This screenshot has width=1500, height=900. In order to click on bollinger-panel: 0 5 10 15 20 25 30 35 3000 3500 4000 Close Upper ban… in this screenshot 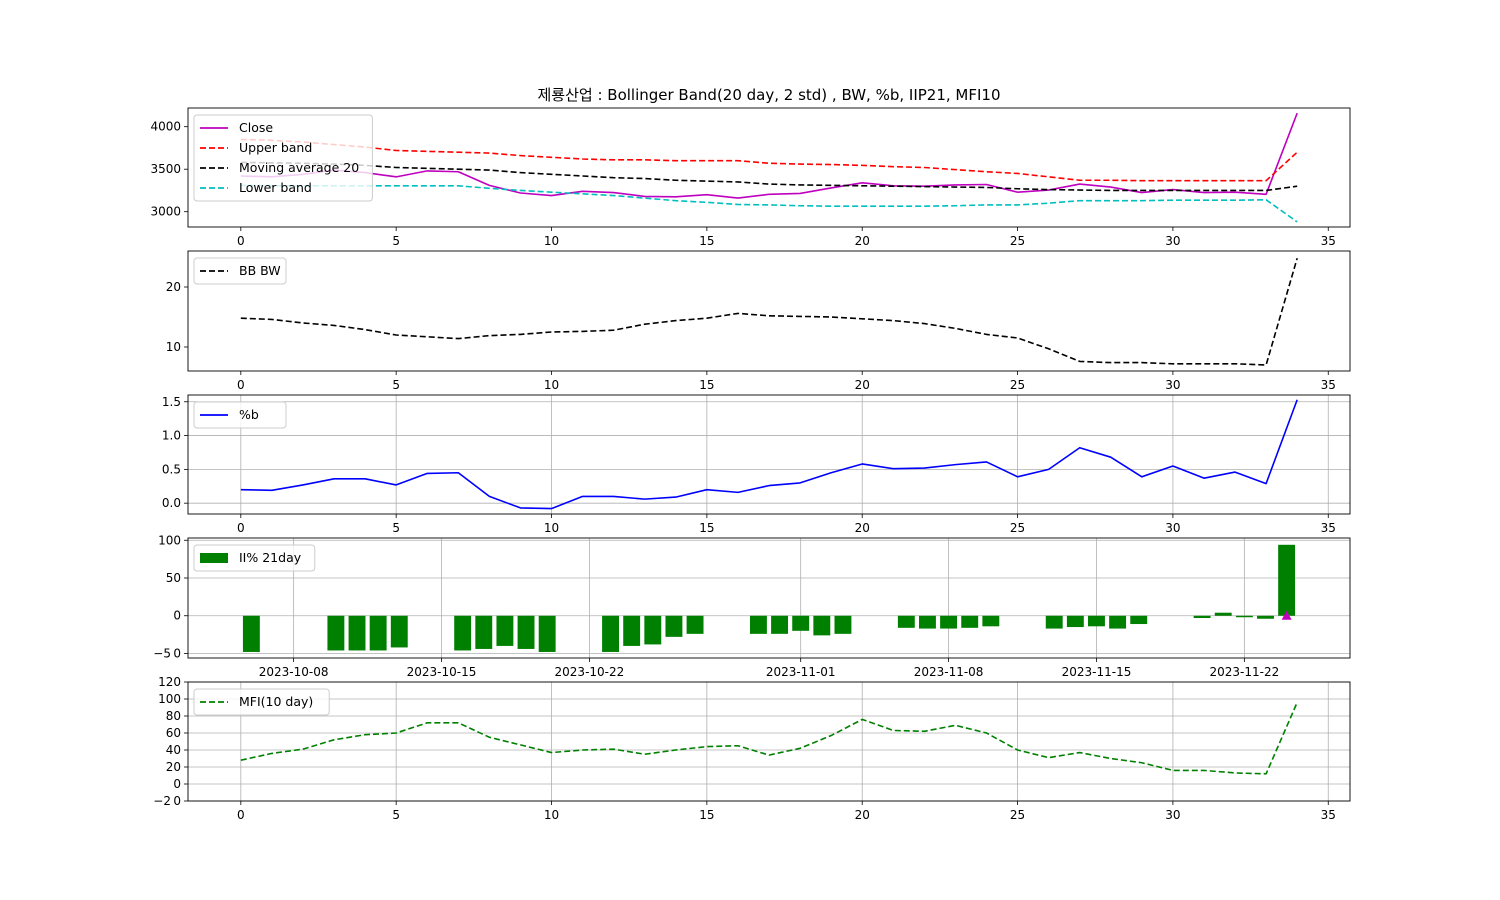, I will do `click(750, 177)`.